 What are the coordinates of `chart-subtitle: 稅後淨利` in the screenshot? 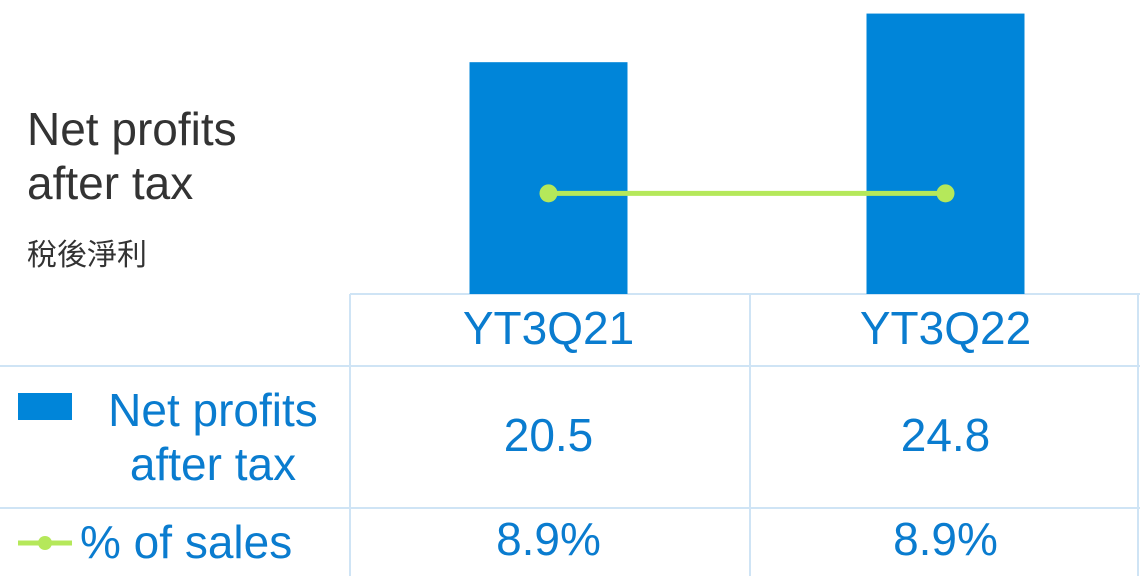 It's located at (87, 255).